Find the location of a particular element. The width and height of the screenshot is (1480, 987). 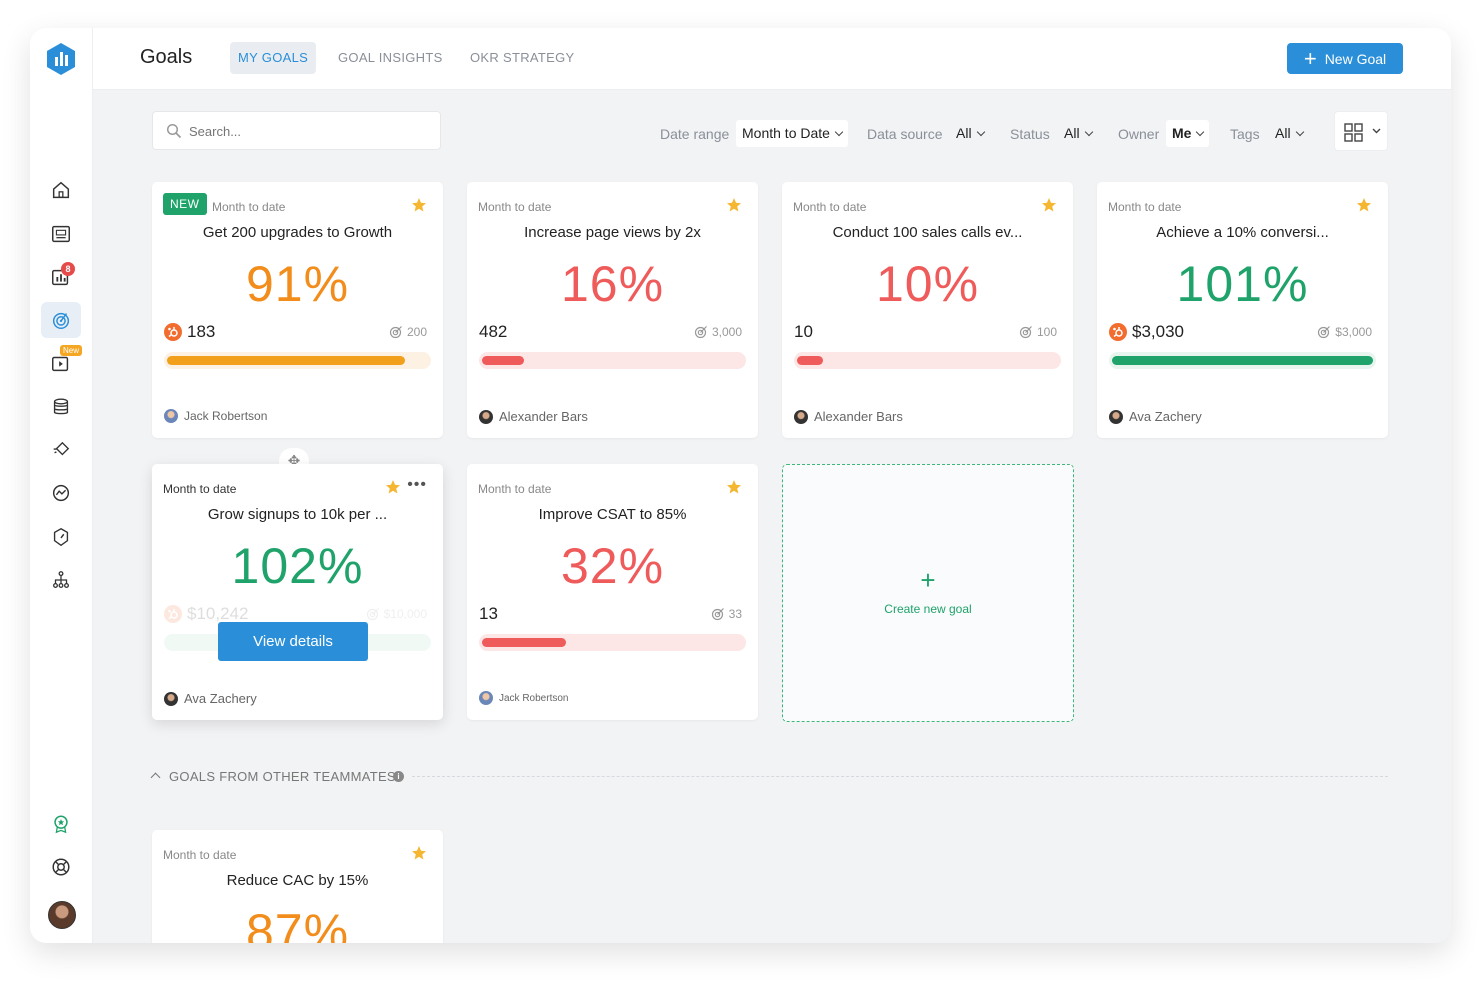

create-new-goal-card: + Create new goal is located at coordinates (928, 593).